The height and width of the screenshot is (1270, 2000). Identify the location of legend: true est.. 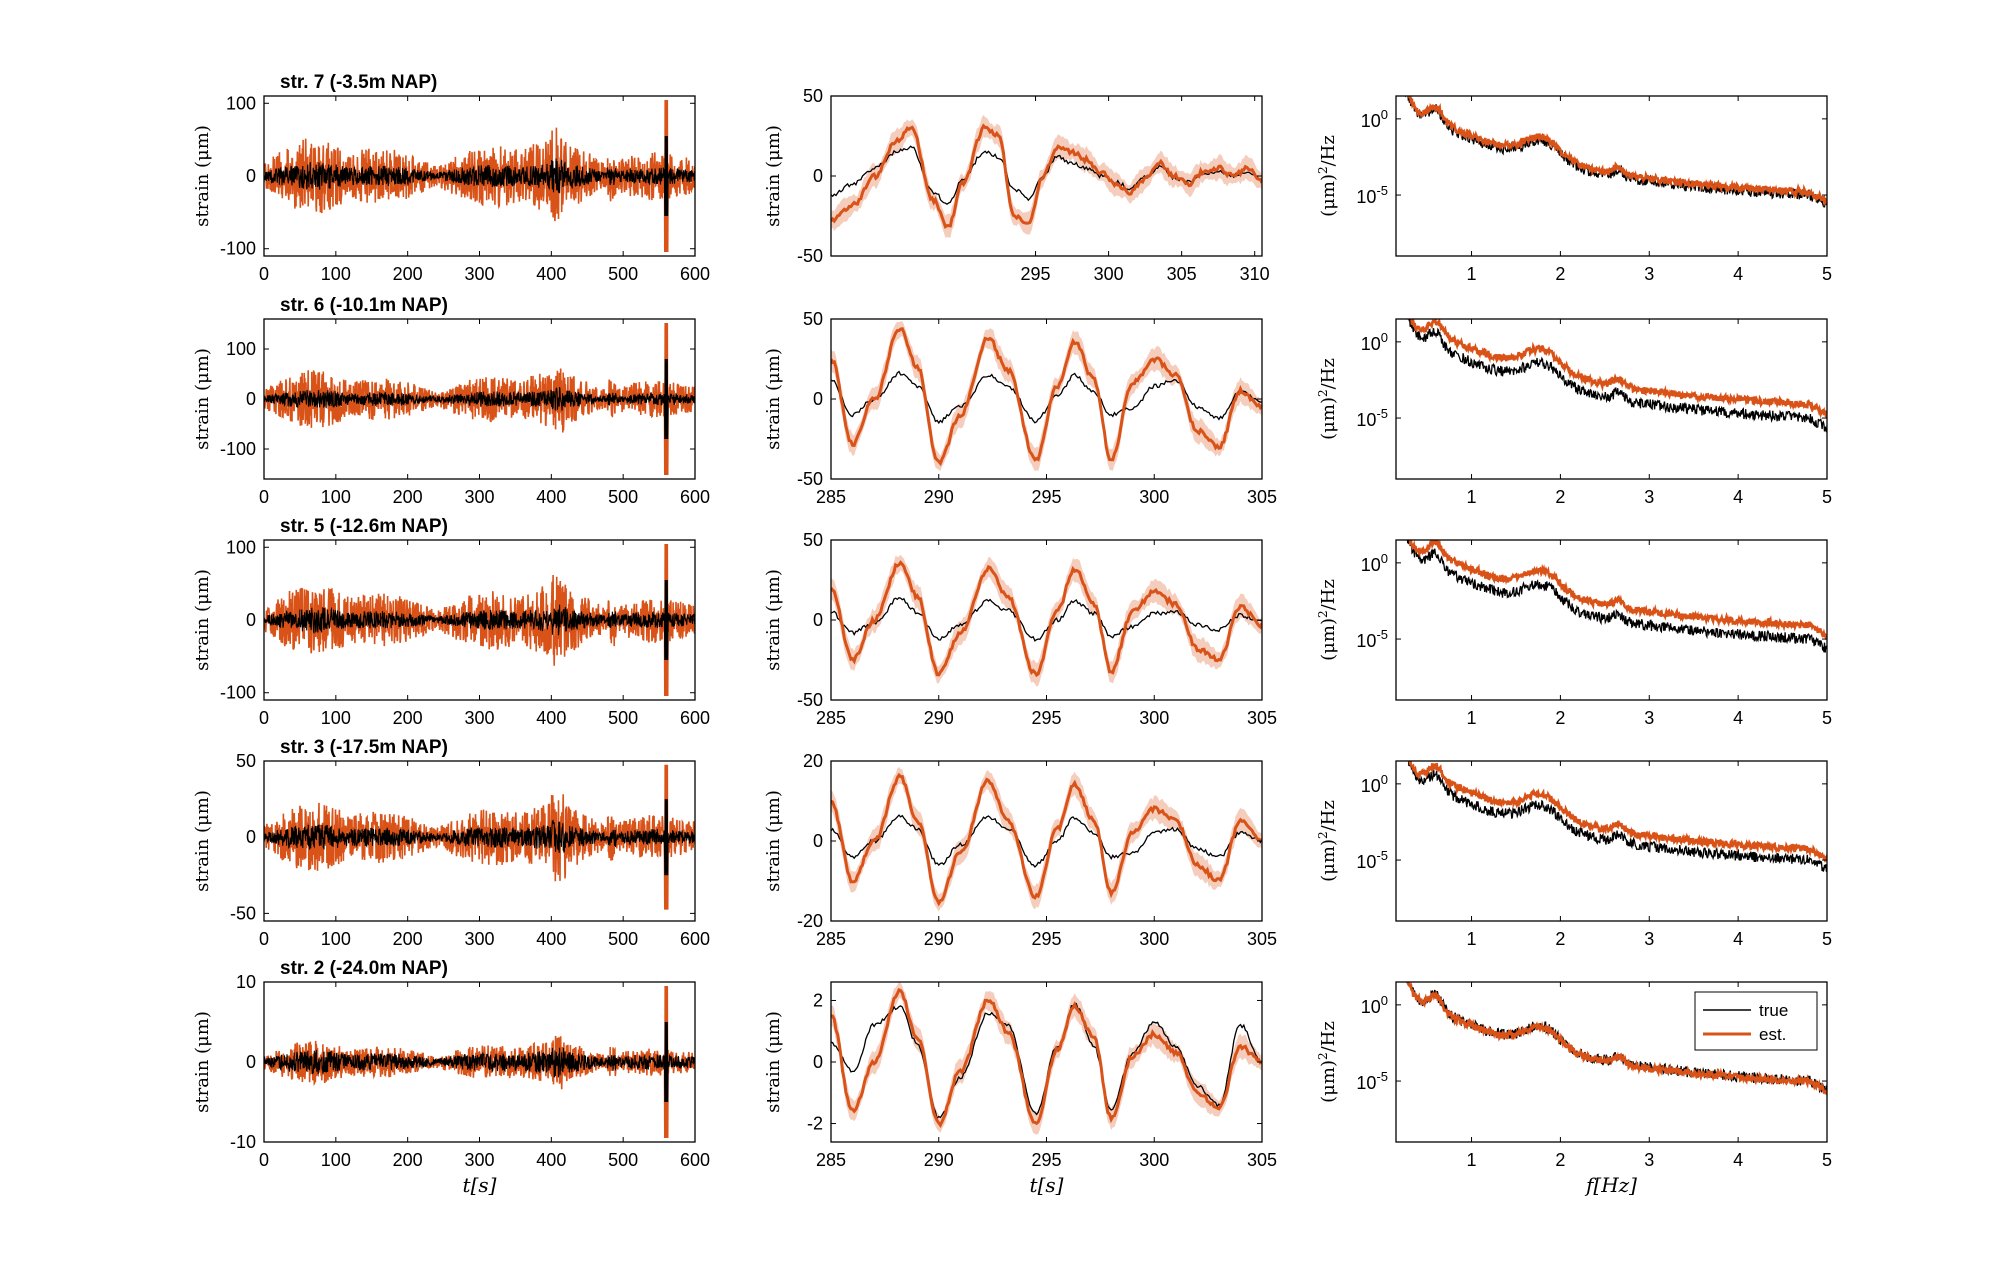
(1756, 1021).